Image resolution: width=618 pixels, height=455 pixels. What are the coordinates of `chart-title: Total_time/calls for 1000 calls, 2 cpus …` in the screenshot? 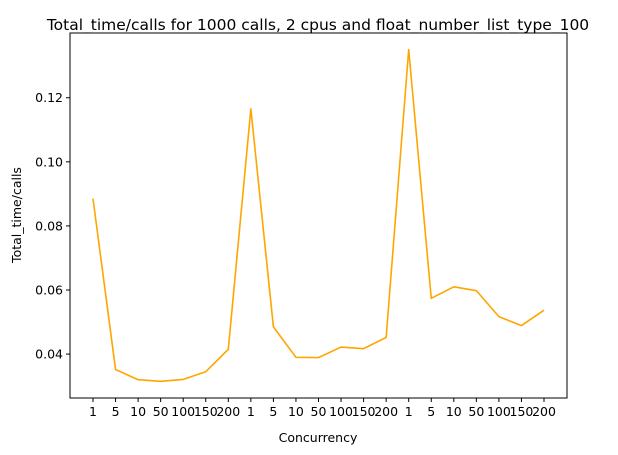 It's located at (317, 25).